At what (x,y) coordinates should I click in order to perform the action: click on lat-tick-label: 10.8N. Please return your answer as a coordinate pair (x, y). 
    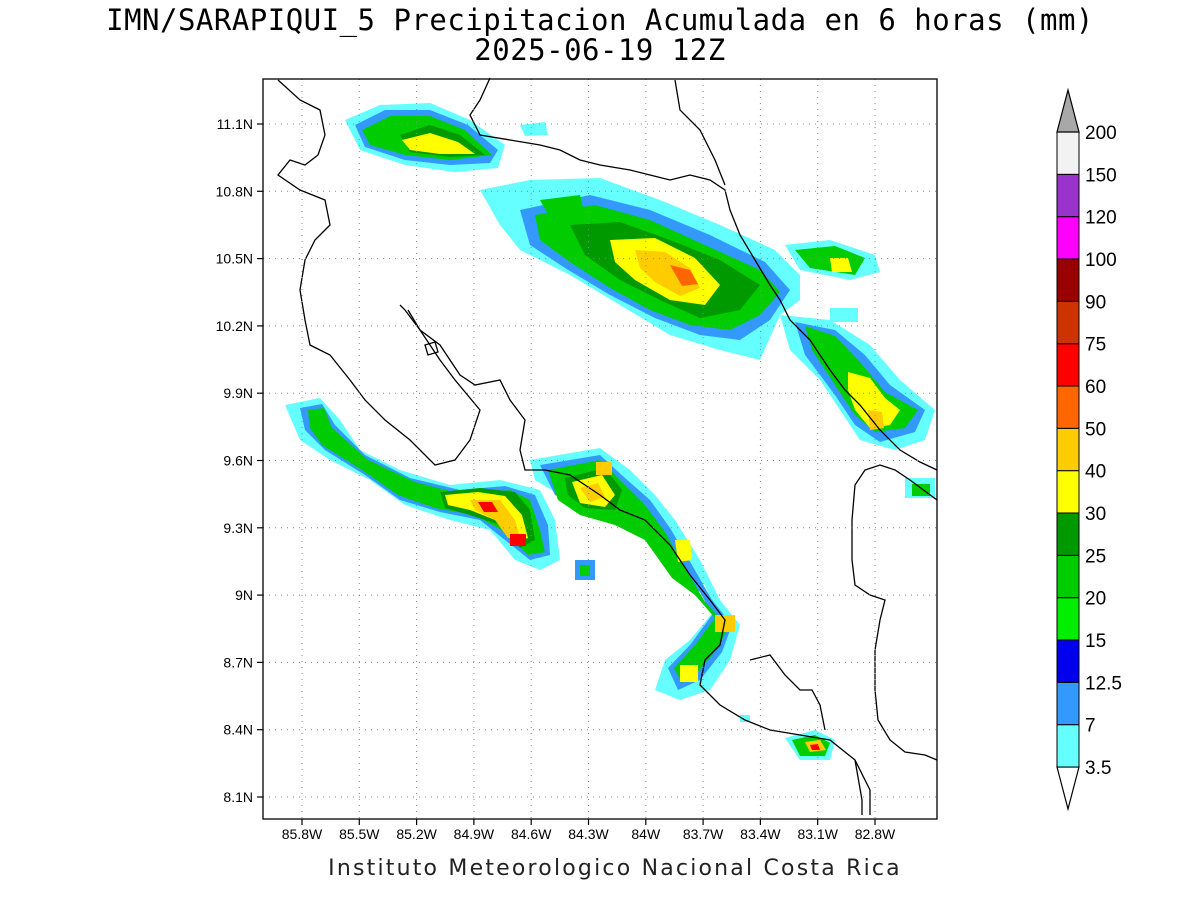
    Looking at the image, I should click on (234, 191).